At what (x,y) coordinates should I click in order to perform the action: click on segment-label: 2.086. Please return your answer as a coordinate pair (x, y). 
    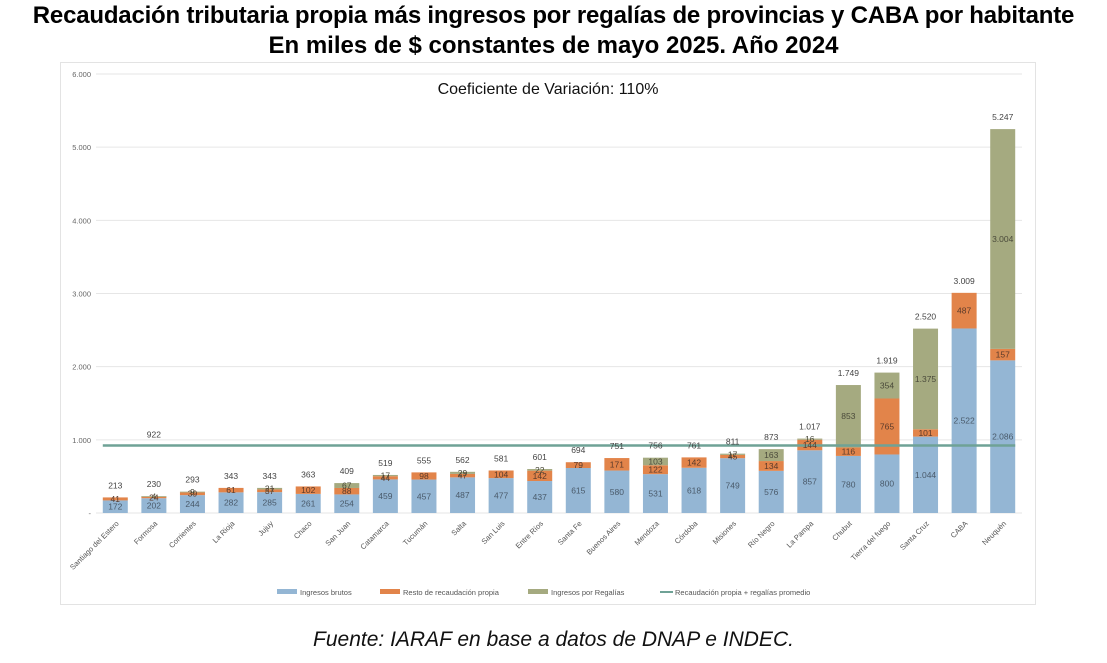
    Looking at the image, I should click on (1003, 437).